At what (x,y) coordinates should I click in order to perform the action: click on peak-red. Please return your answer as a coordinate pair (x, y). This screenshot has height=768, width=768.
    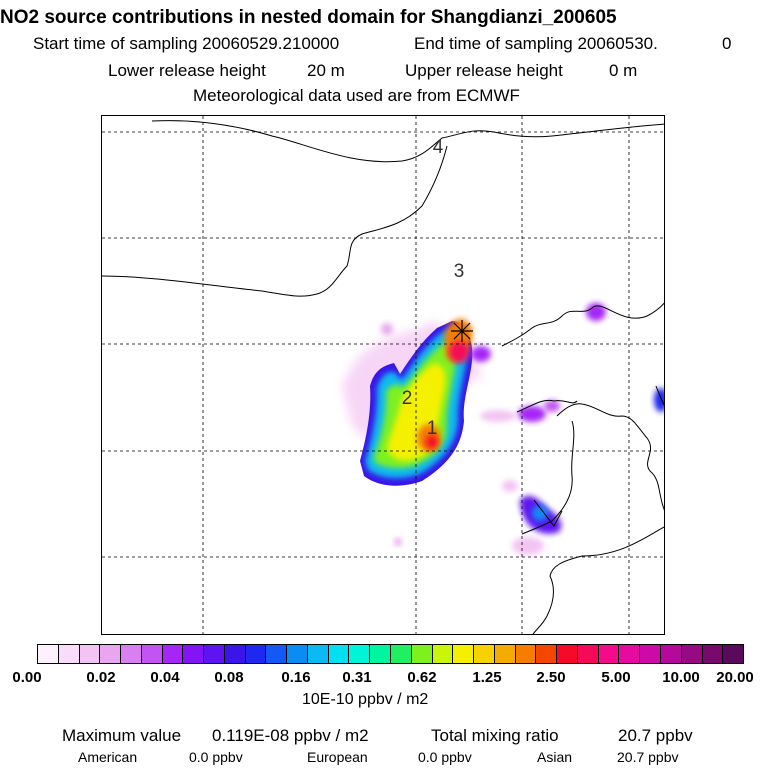
    Looking at the image, I should click on (459, 352).